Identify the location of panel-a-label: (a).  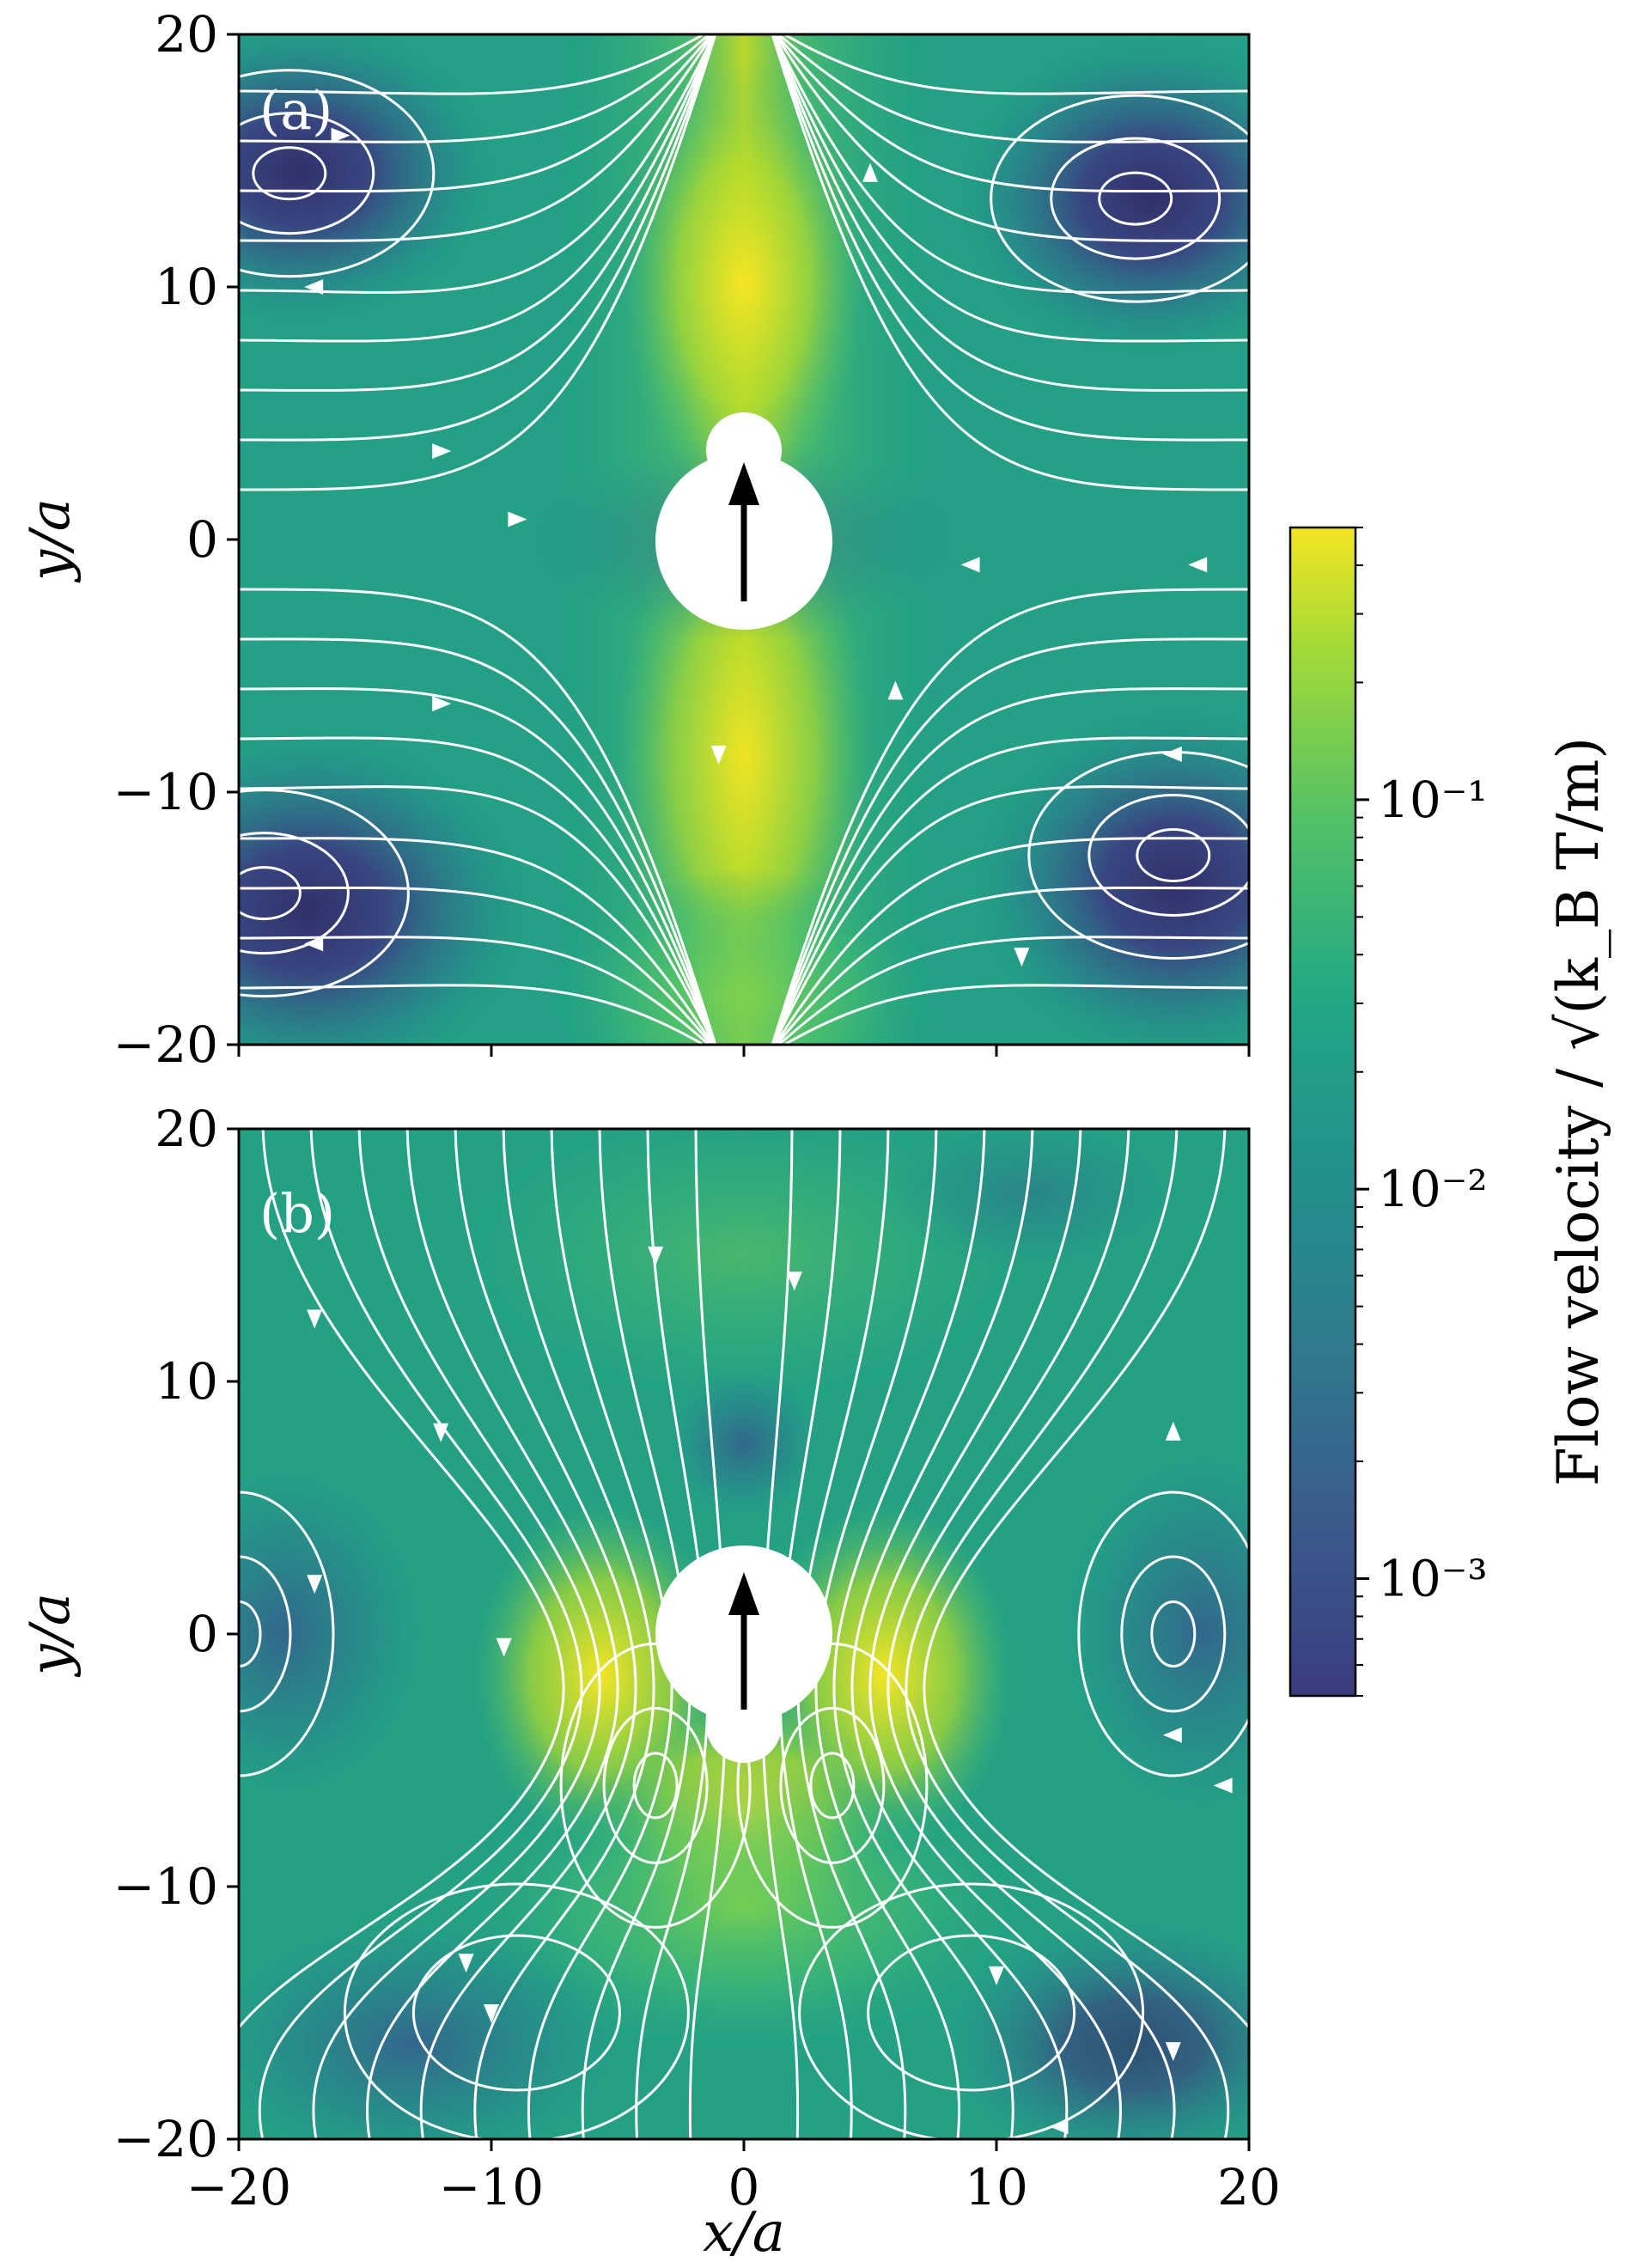
(295, 110).